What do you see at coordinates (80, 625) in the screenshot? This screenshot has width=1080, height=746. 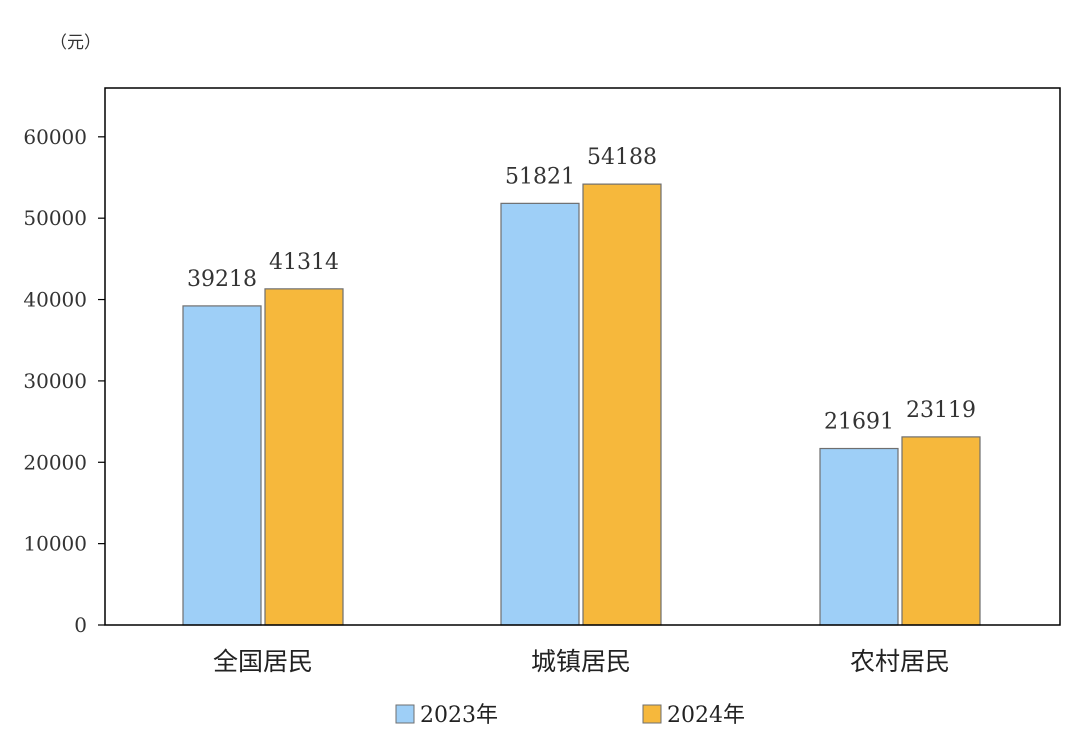 I see `y-tick-label: 0` at bounding box center [80, 625].